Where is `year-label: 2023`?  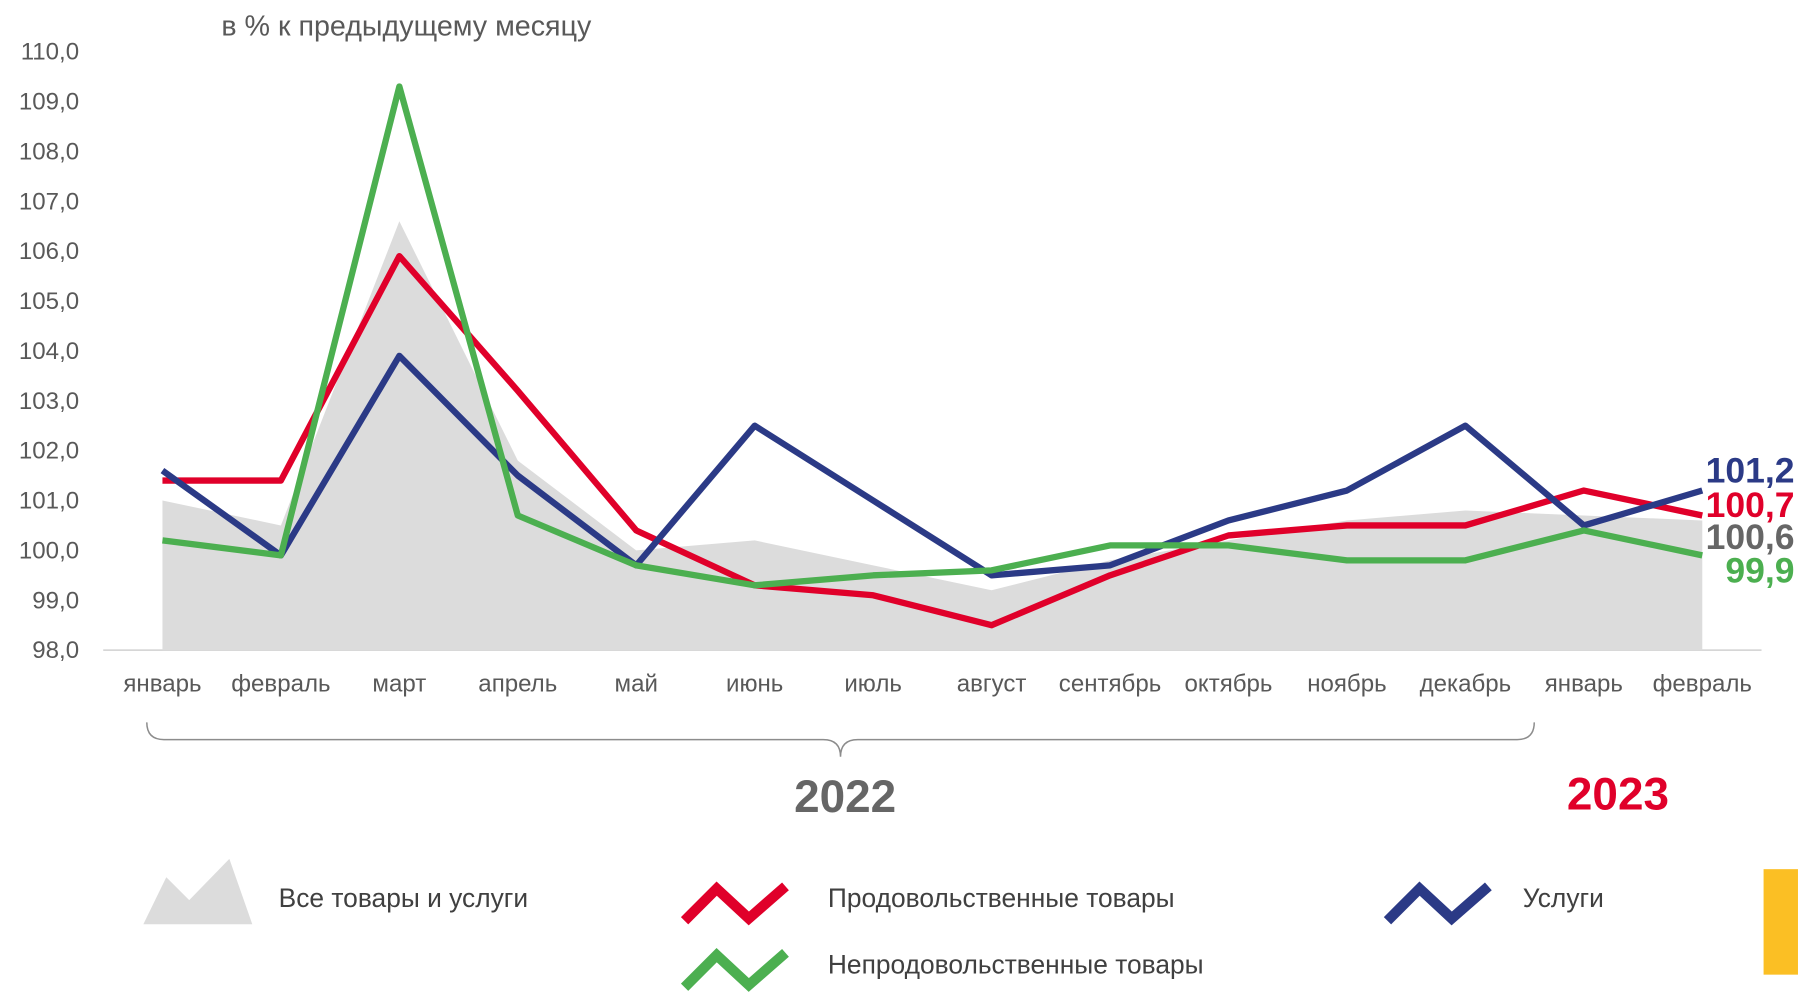
year-label: 2023 is located at coordinates (1618, 794).